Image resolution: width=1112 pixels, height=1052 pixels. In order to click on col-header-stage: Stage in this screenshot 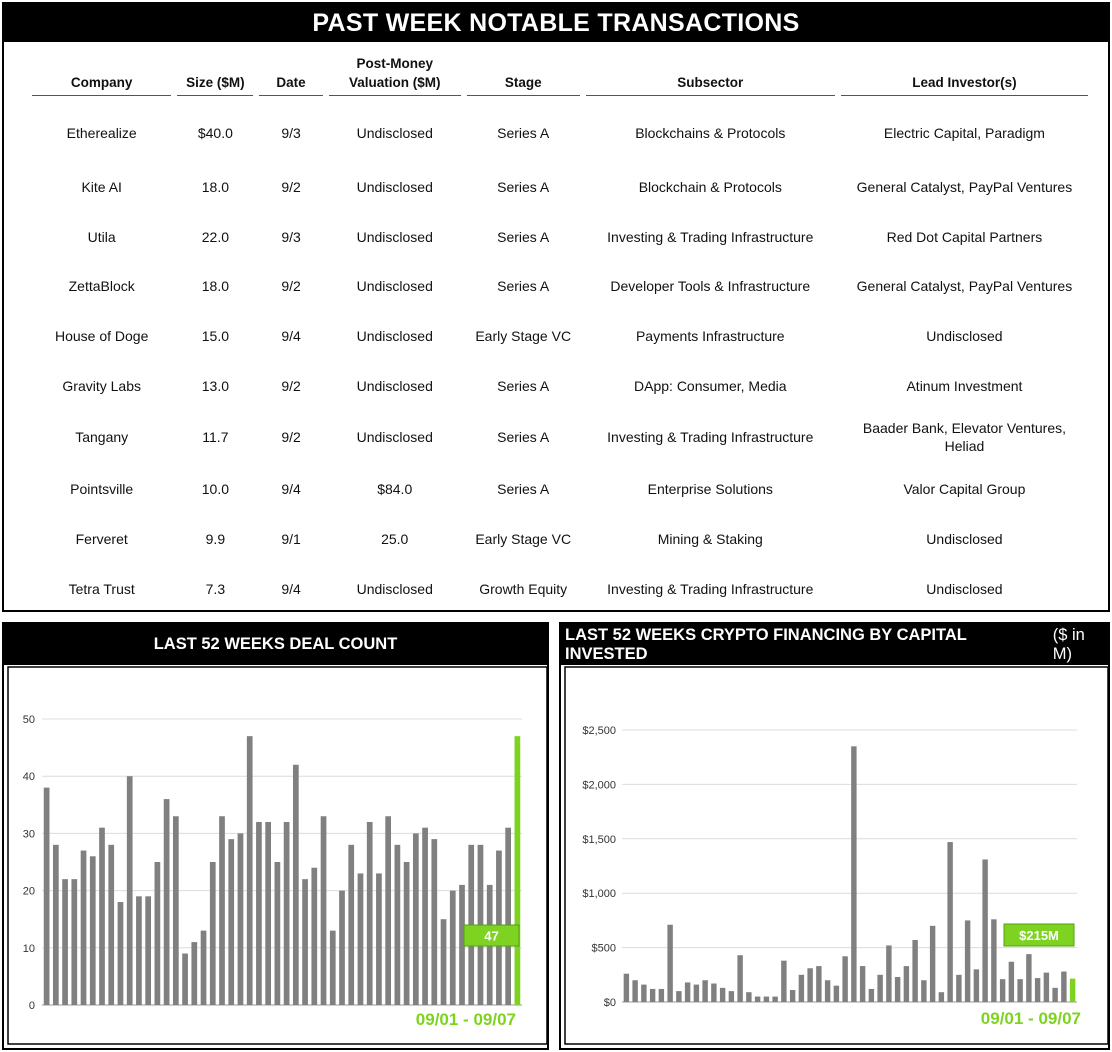, I will do `click(523, 75)`.